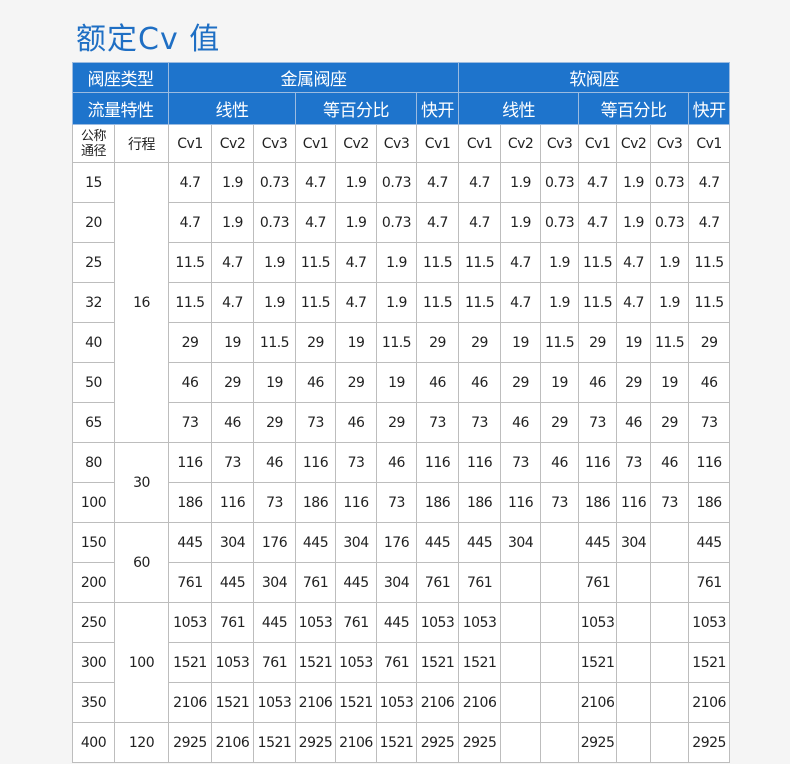 The image size is (790, 764). What do you see at coordinates (141, 482) in the screenshot?
I see `stroke-value: 30` at bounding box center [141, 482].